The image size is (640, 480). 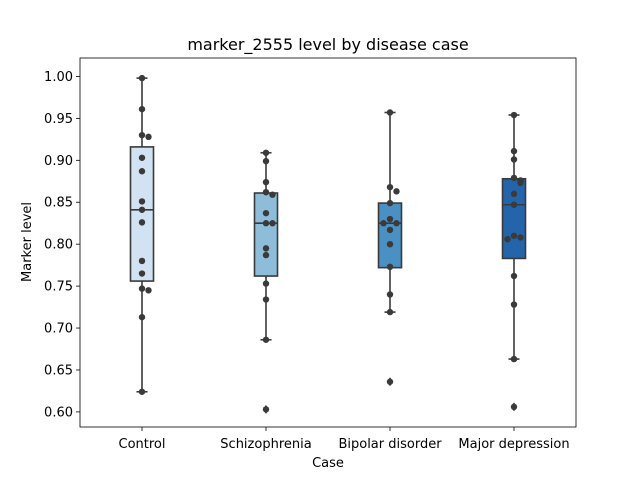 I want to click on chart-title: marker_2555 level by disease case, so click(x=327, y=45).